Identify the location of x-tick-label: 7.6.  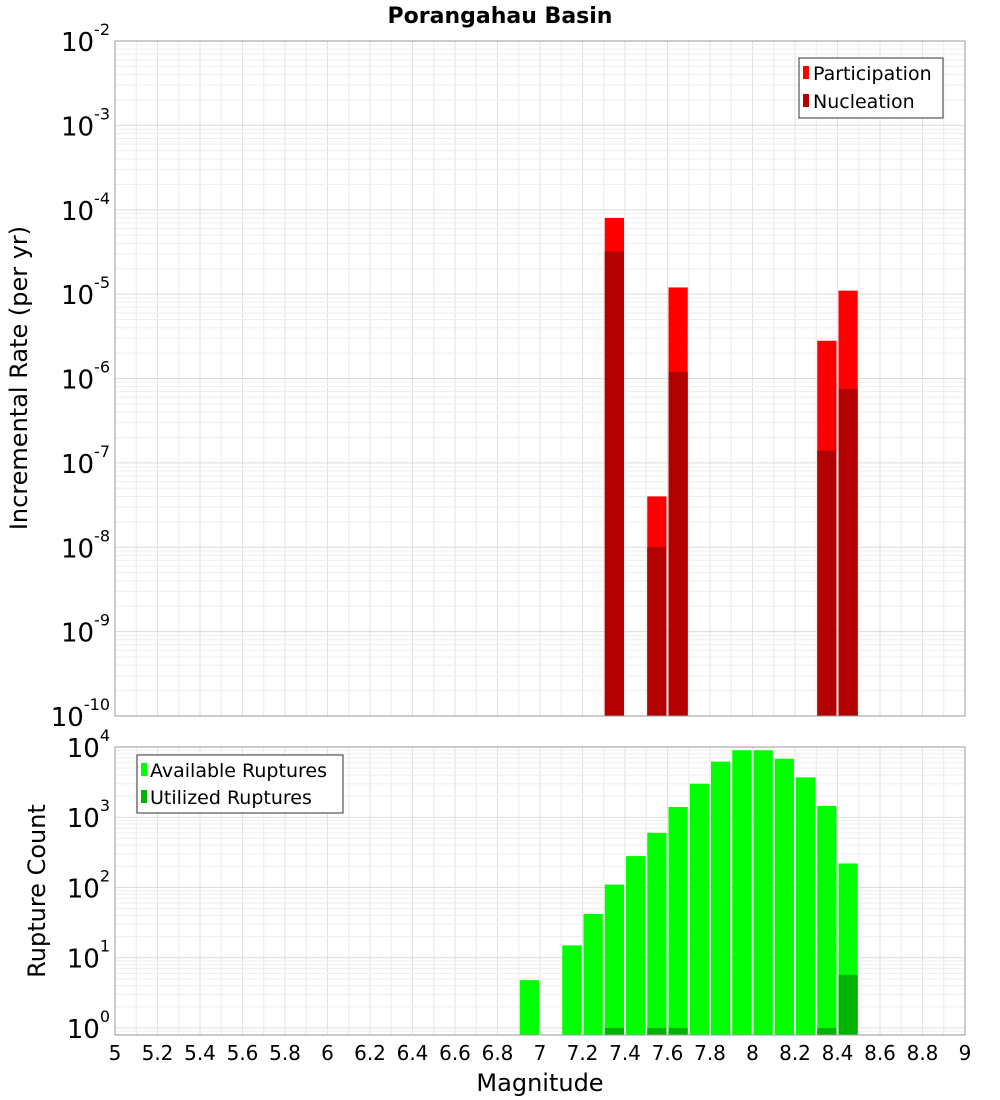
(668, 1053).